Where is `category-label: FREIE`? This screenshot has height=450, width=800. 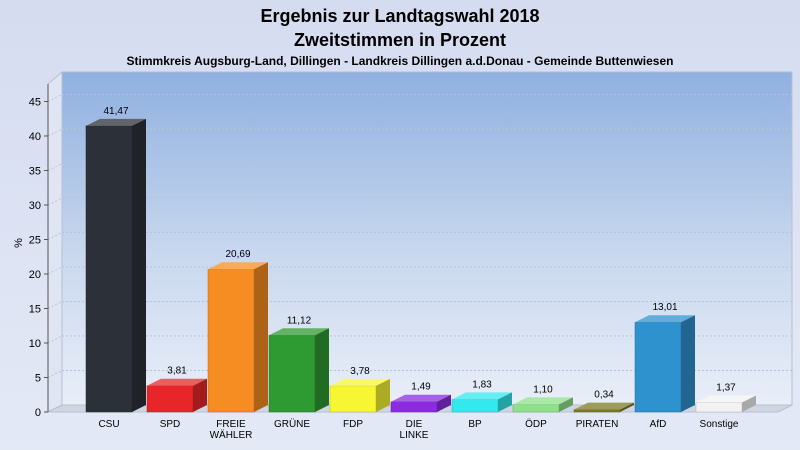
category-label: FREIE is located at coordinates (231, 424).